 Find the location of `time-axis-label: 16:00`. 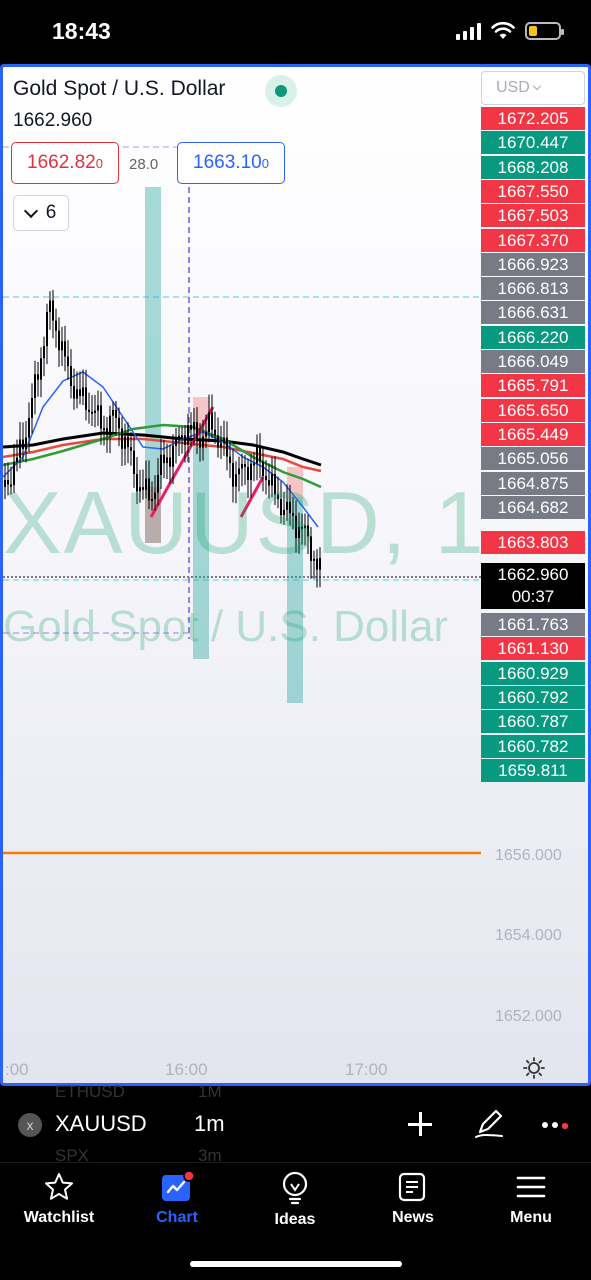

time-axis-label: 16:00 is located at coordinates (186, 1069).